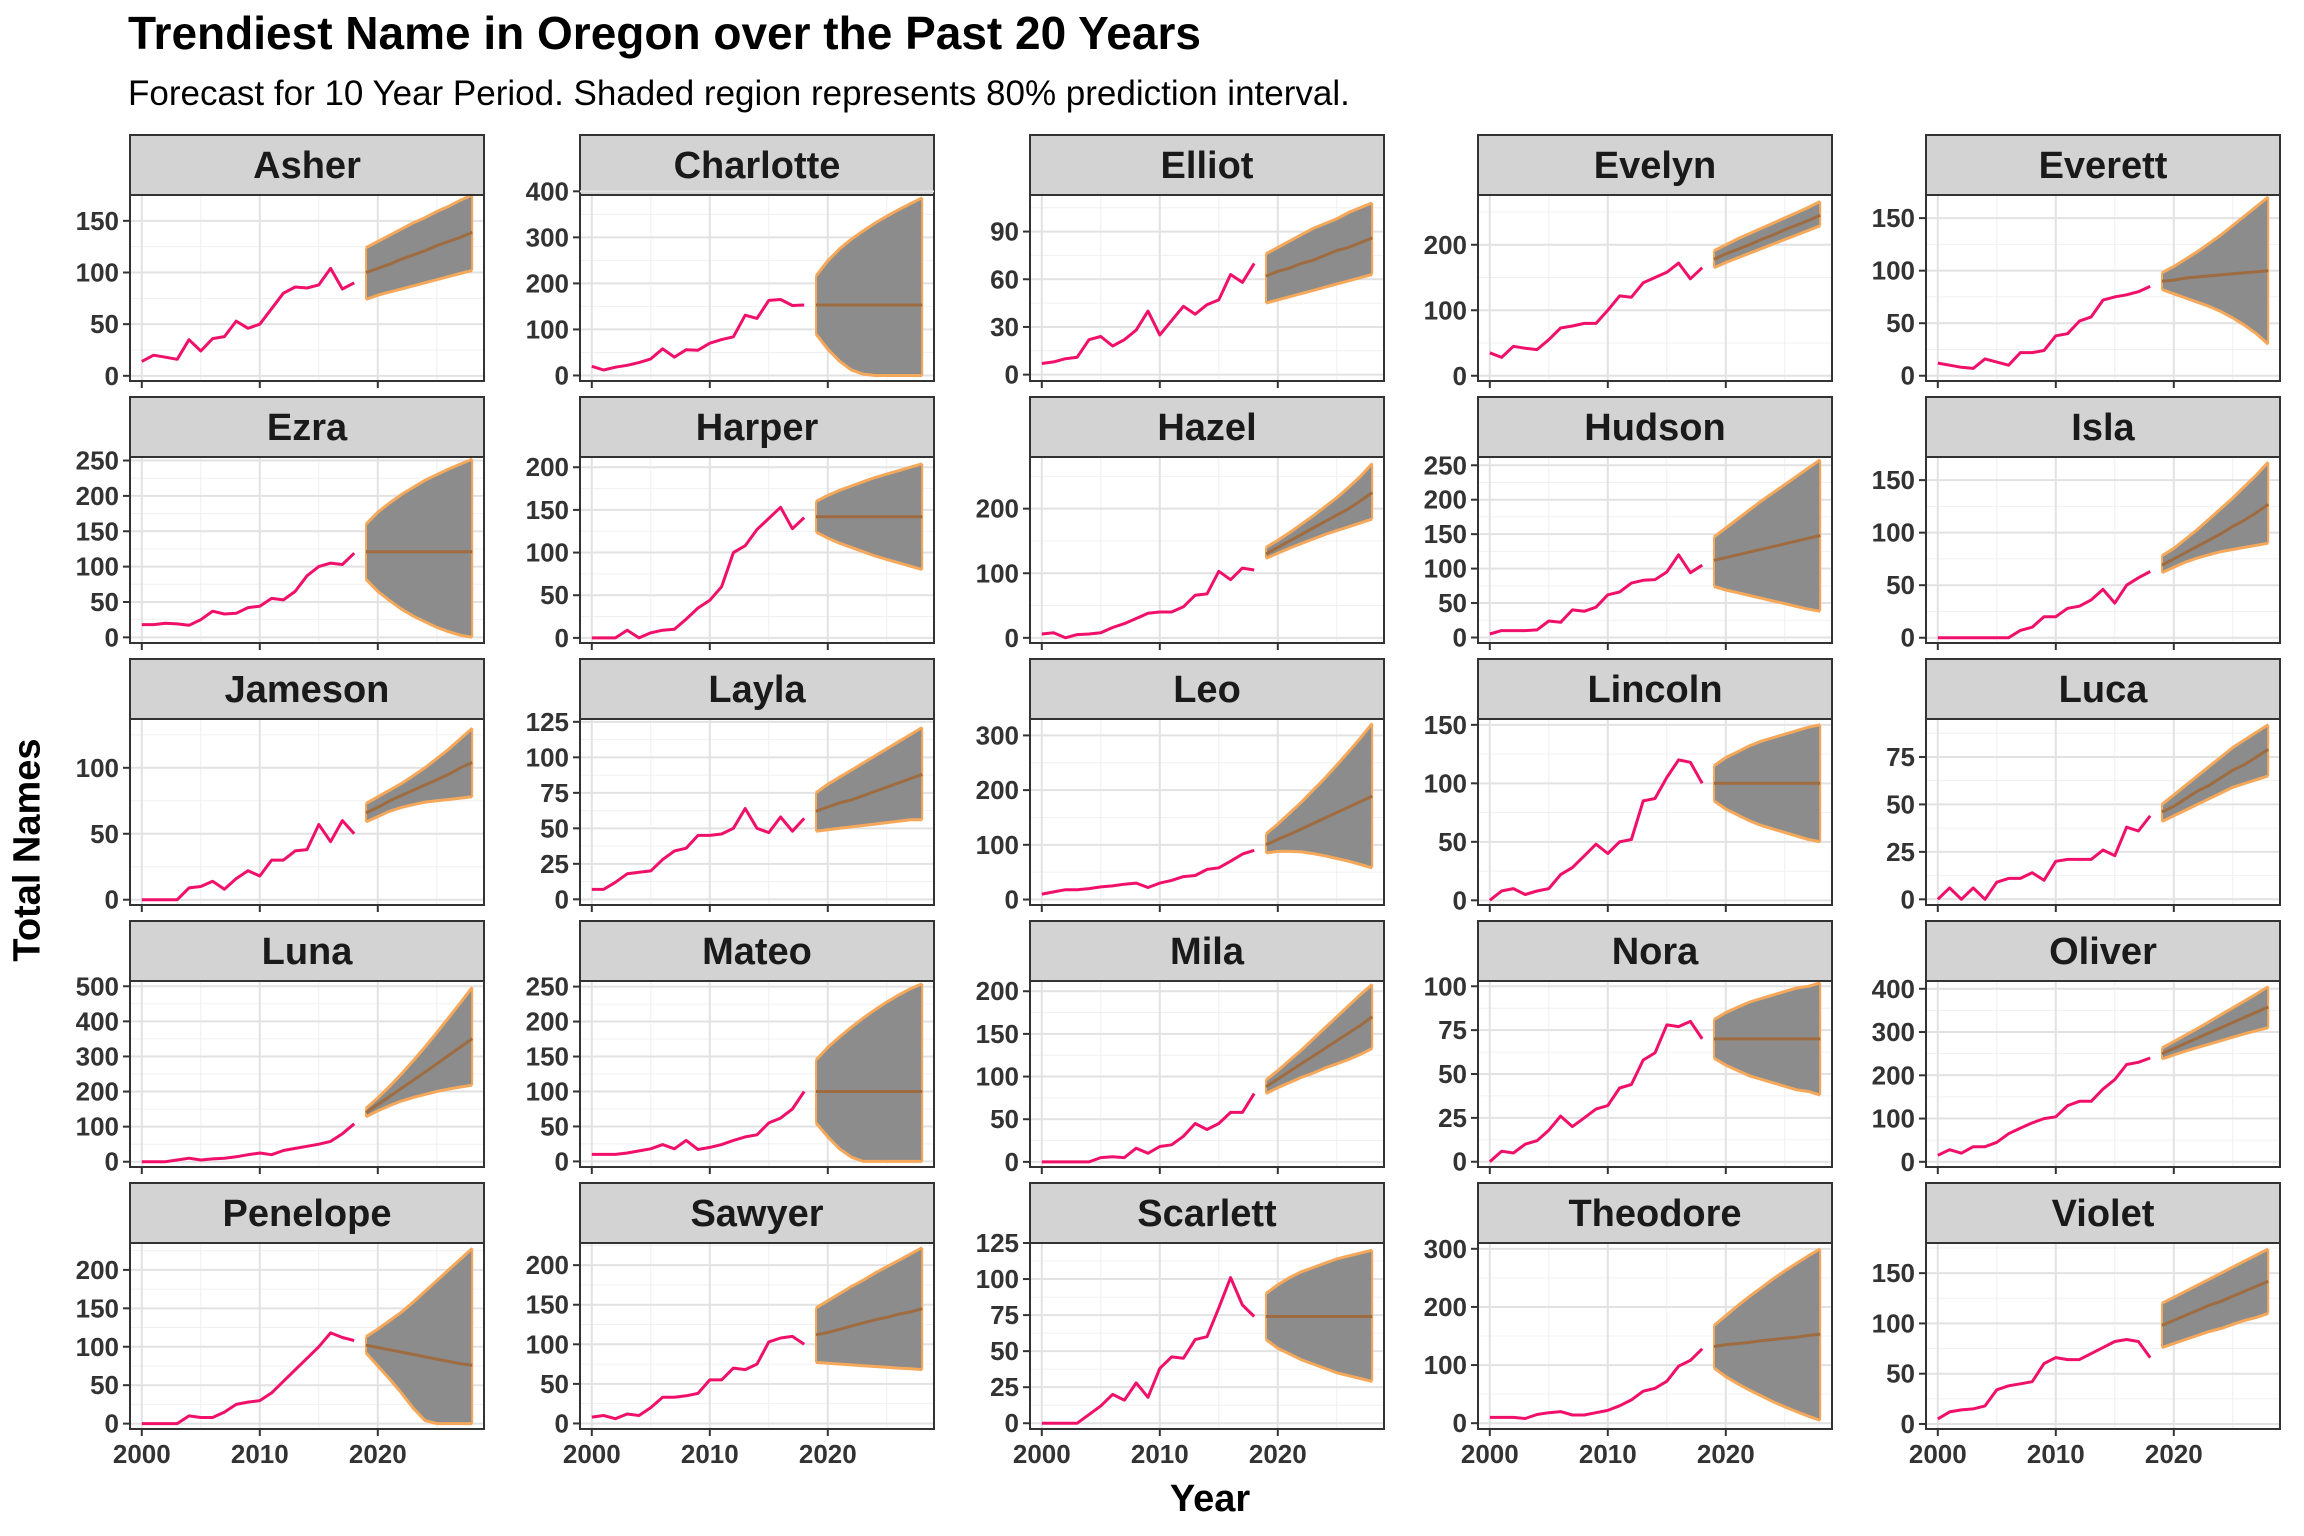 This screenshot has width=2304, height=1536. Describe the element at coordinates (2103, 812) in the screenshot. I see `panel-background` at that location.